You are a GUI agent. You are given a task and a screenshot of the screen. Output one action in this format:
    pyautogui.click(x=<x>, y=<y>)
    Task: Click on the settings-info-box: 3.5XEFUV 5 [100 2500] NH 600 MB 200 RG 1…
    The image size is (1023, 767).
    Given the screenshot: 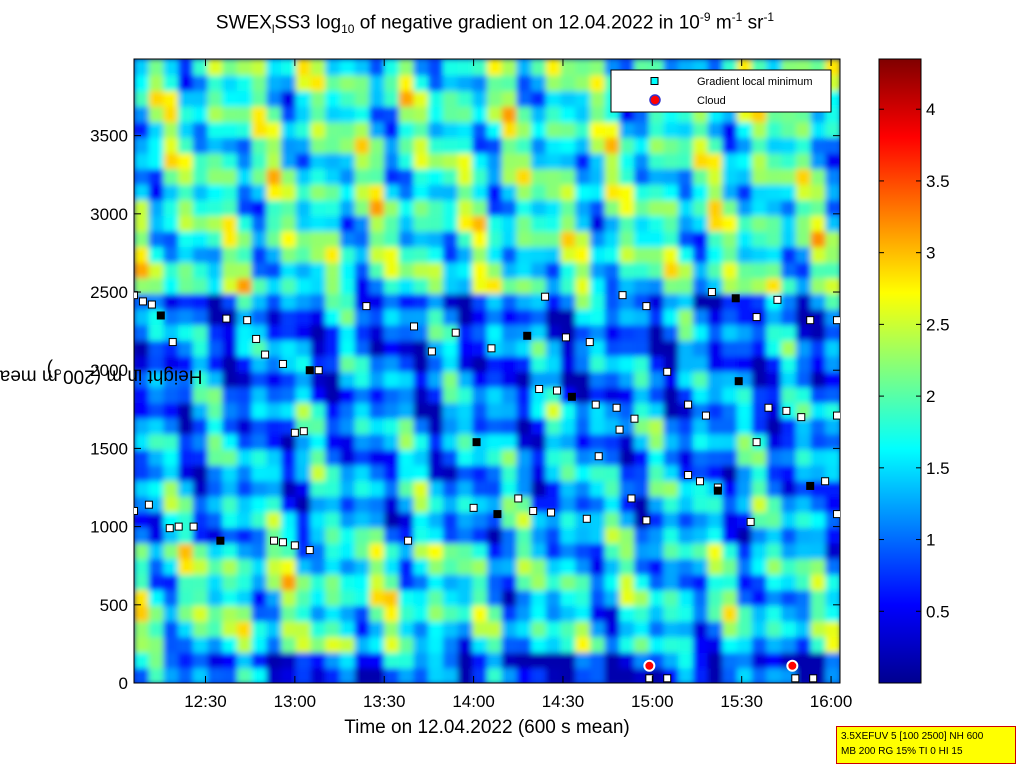 What is the action you would take?
    pyautogui.click(x=926, y=745)
    